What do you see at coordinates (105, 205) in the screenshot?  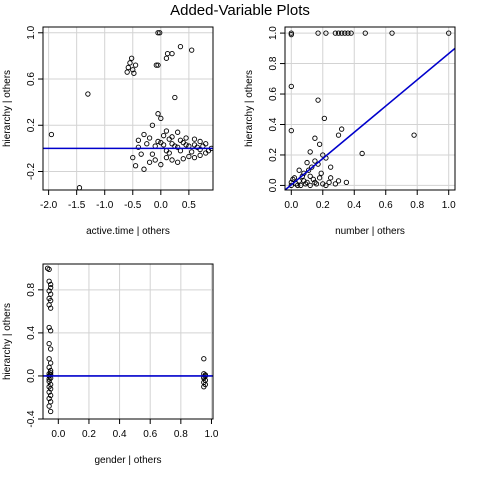 I see `x-tick-label: -1.0` at bounding box center [105, 205].